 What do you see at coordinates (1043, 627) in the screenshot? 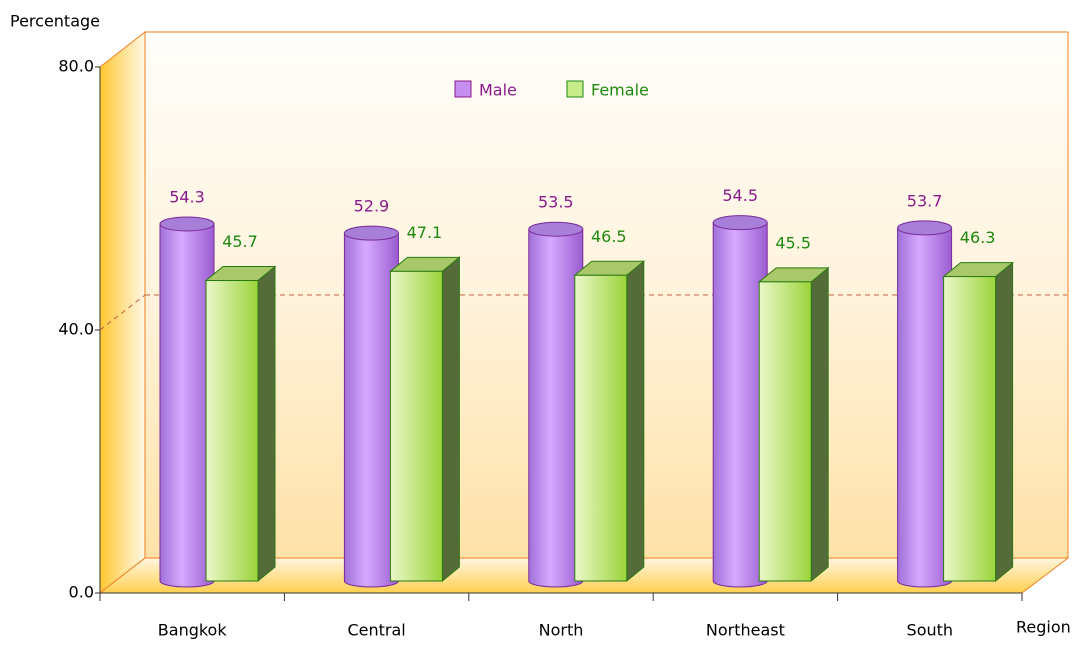
I see `x-axis-label: Region` at bounding box center [1043, 627].